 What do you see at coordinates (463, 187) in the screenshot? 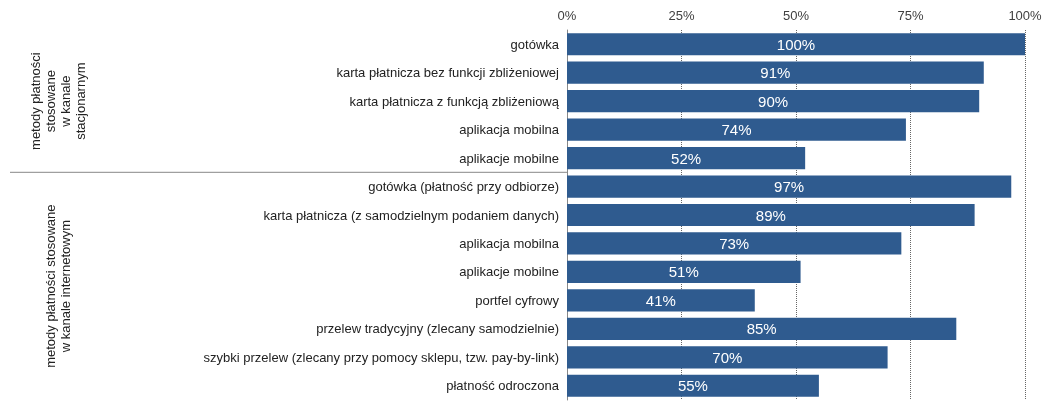
I see `y-tick-label: gotówka (płatność przy odbiorze)` at bounding box center [463, 187].